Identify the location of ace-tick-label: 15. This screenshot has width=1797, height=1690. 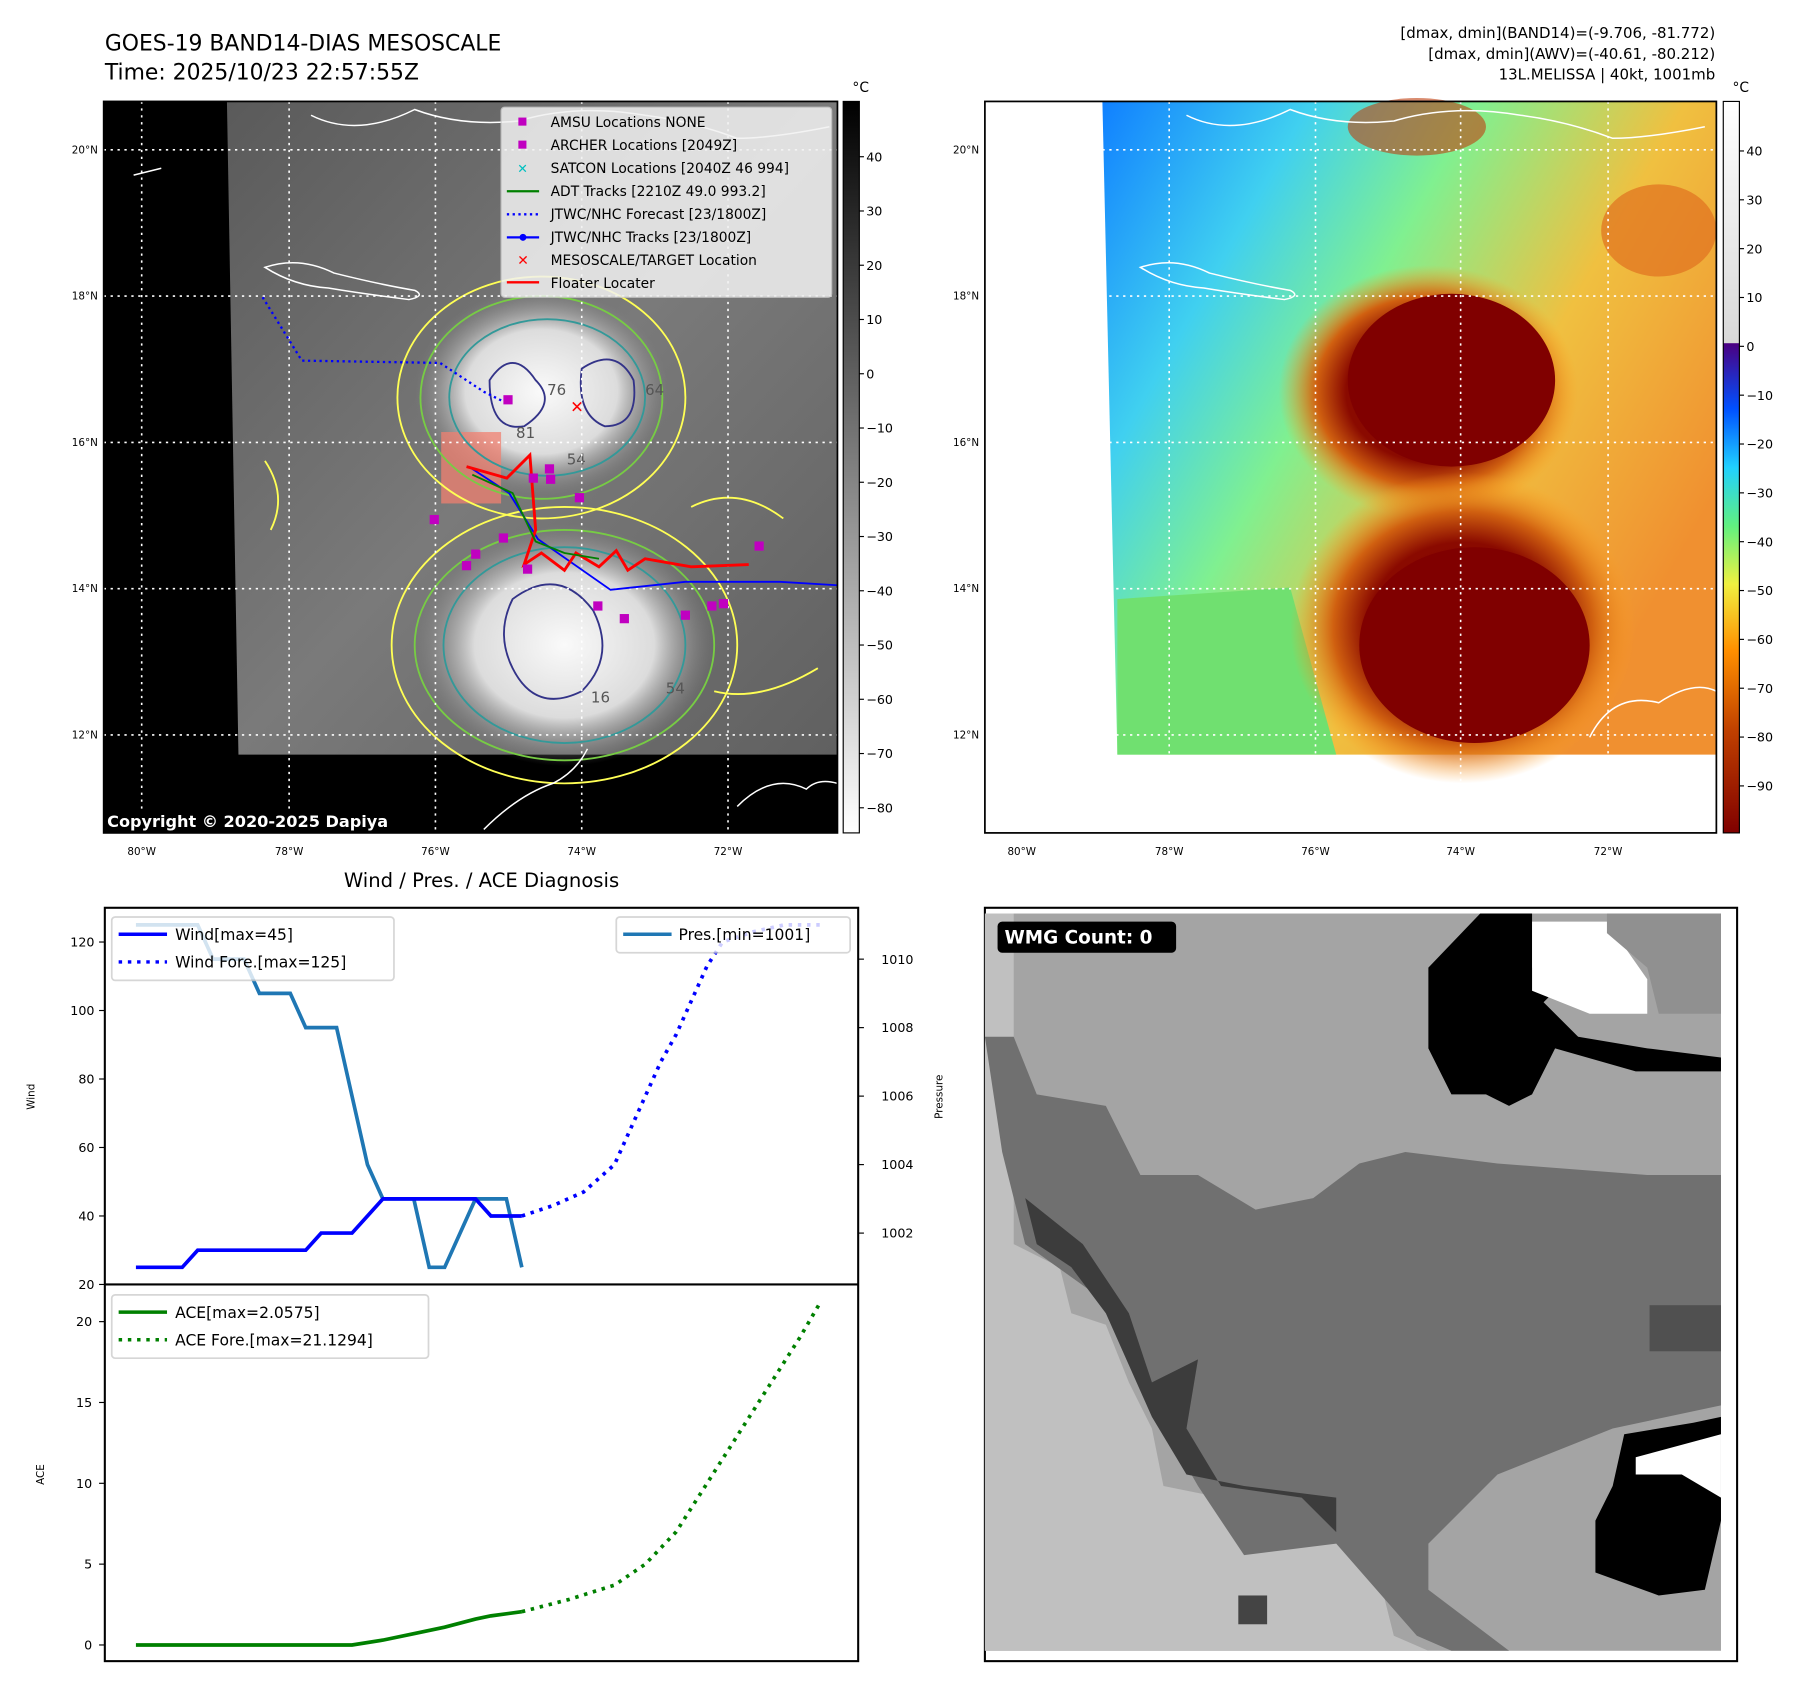
(84, 1402).